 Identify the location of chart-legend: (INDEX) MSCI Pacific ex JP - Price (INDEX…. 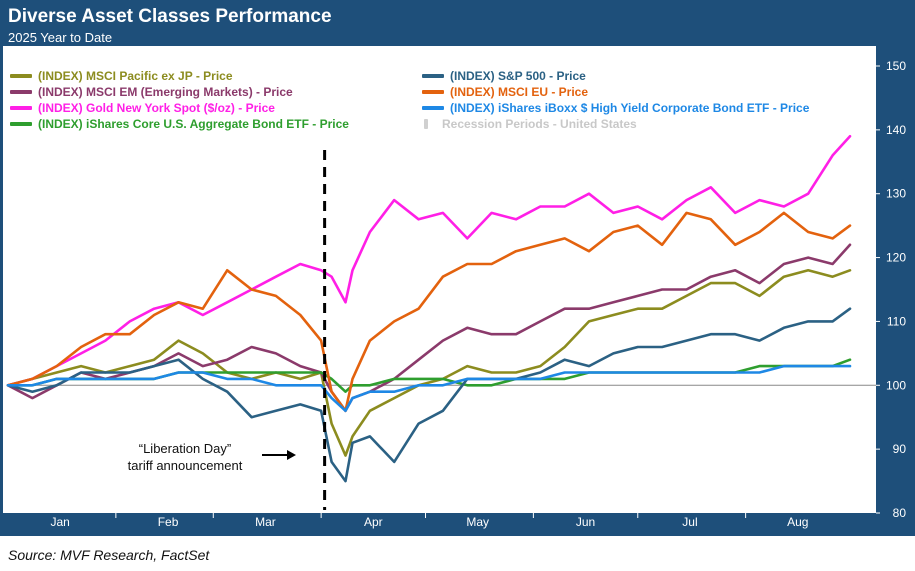
(435, 101).